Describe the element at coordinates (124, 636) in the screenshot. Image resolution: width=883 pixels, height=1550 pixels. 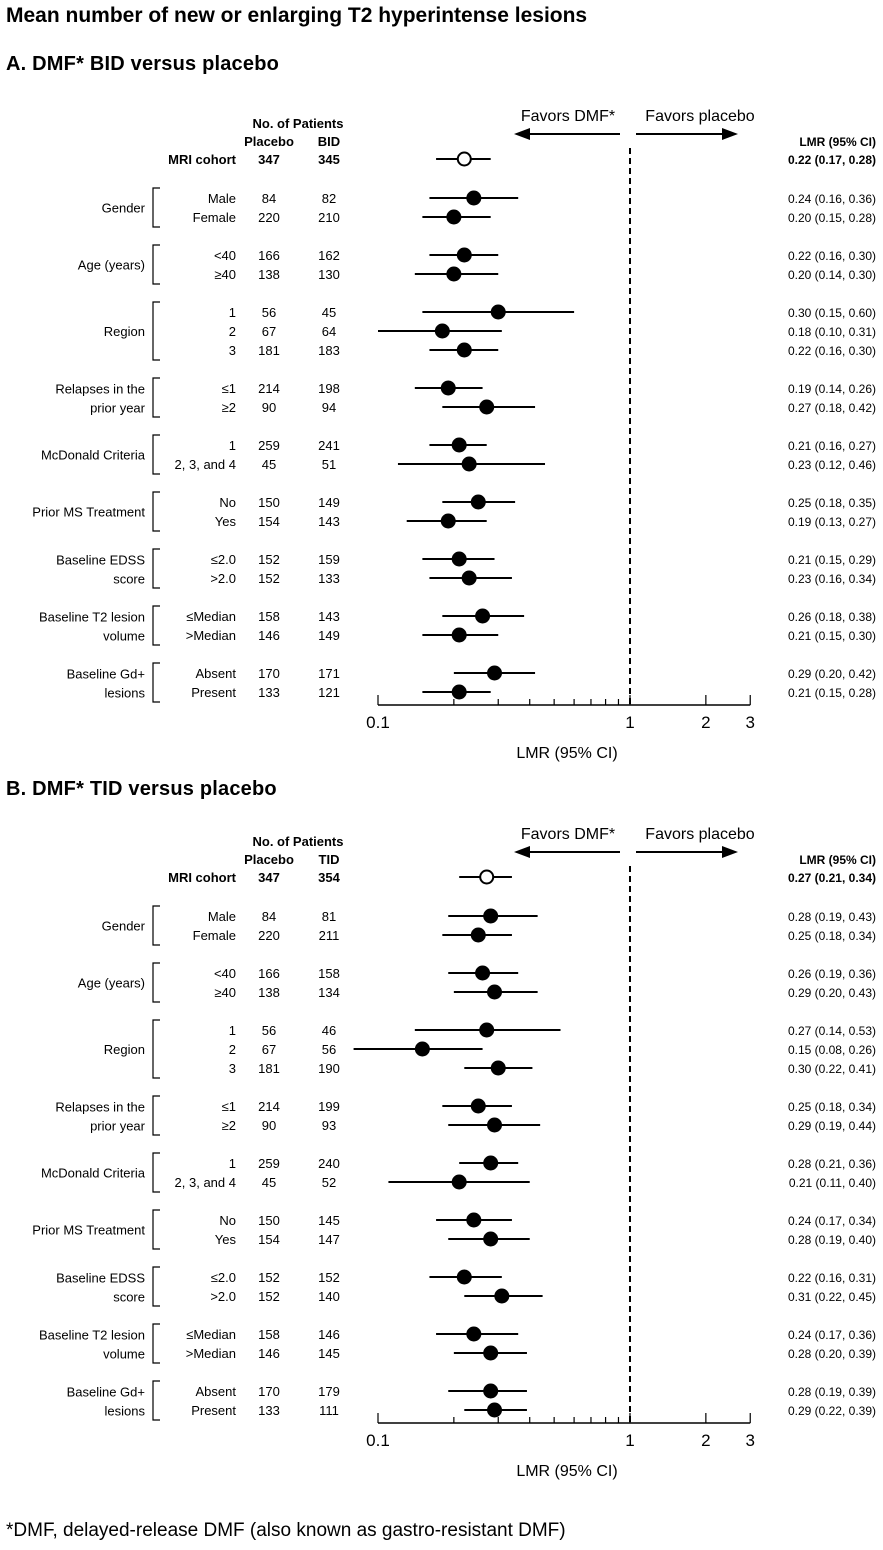
I see `group-name: volume` at that location.